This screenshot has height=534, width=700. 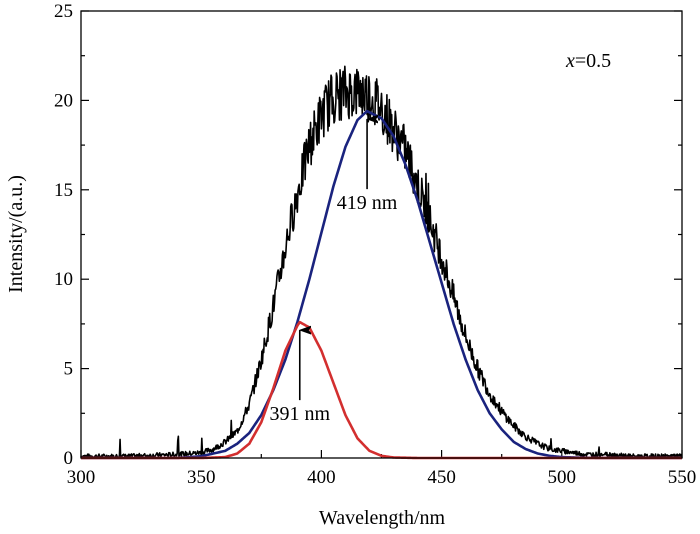 What do you see at coordinates (367, 203) in the screenshot?
I see `peak-label: 419 nm` at bounding box center [367, 203].